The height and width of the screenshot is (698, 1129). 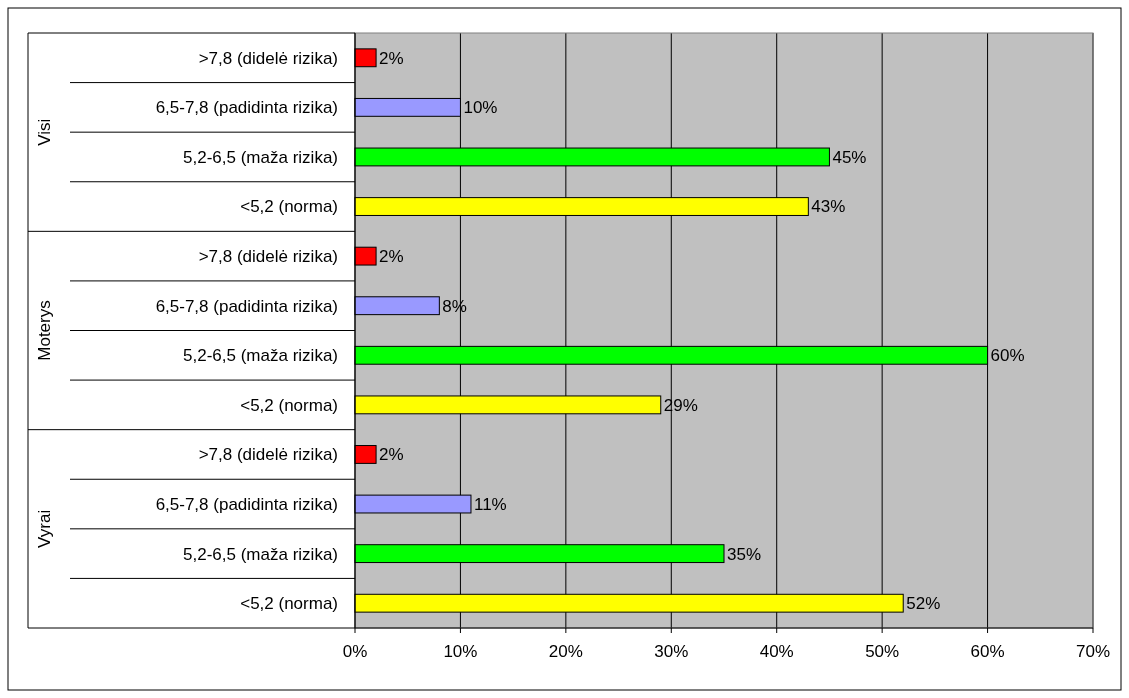 What do you see at coordinates (828, 207) in the screenshot?
I see `data-label: 43%` at bounding box center [828, 207].